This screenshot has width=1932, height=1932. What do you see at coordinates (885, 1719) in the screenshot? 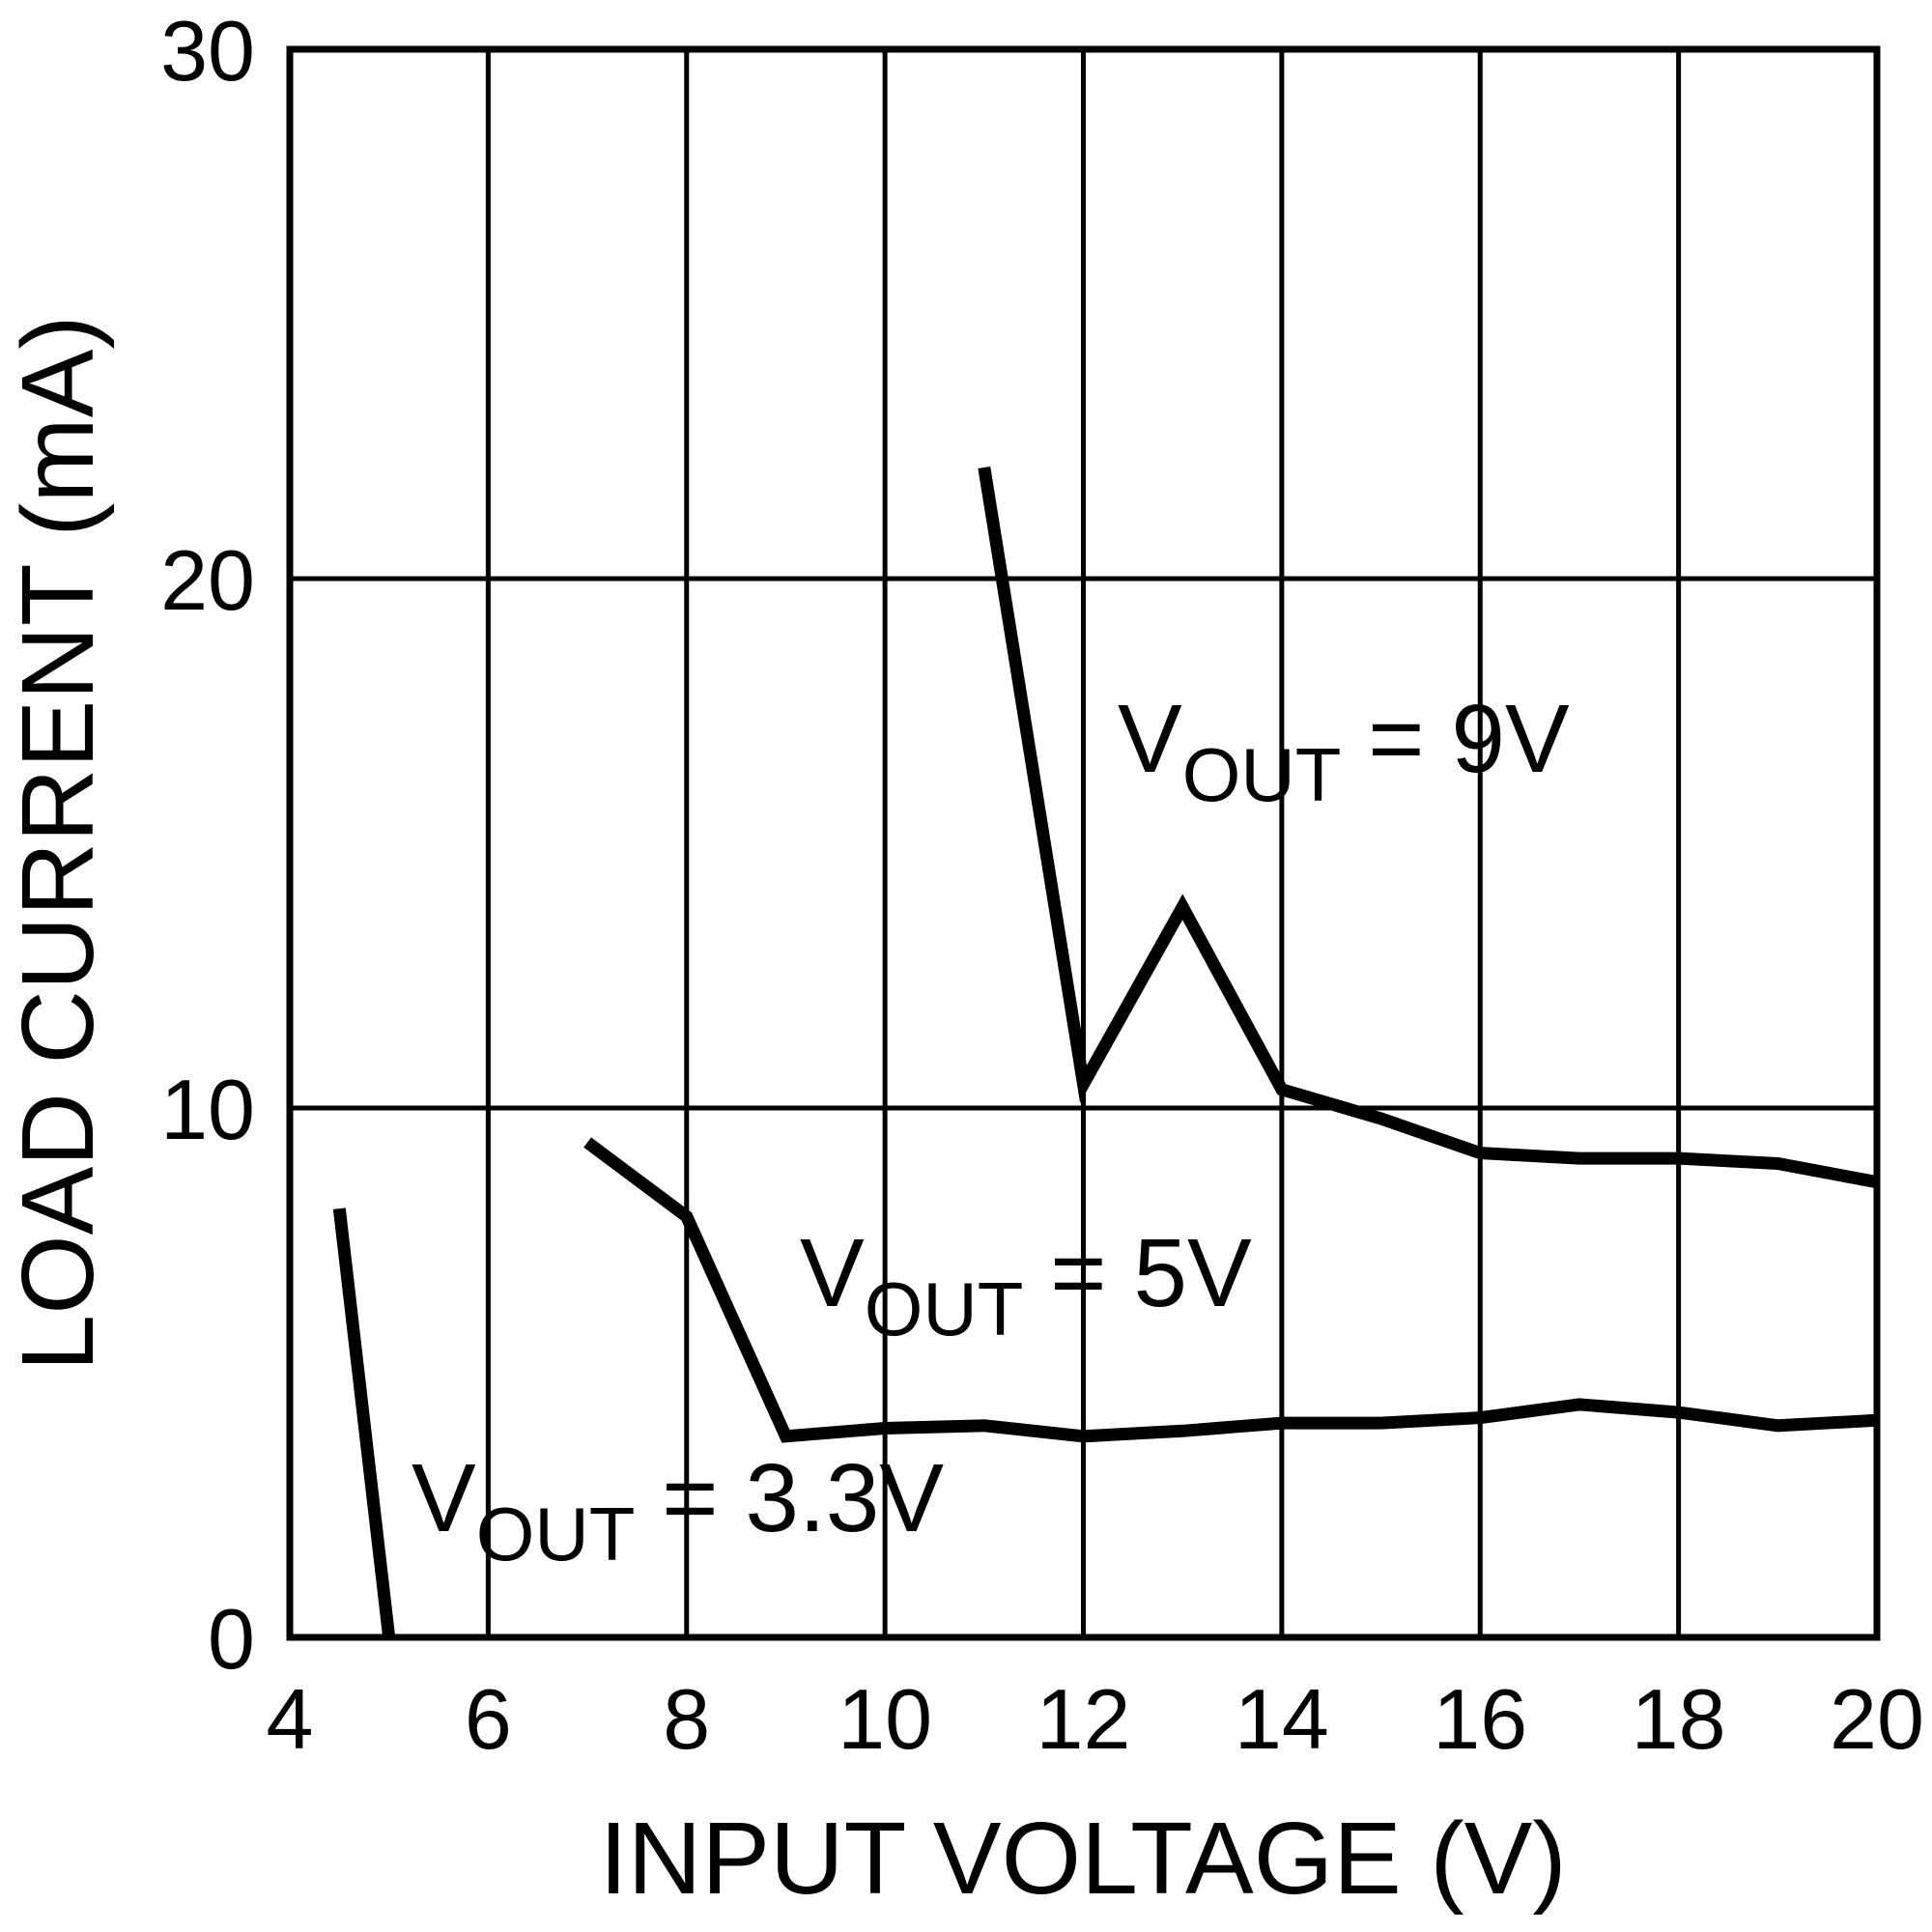
I see `x-tick-label: 10` at bounding box center [885, 1719].